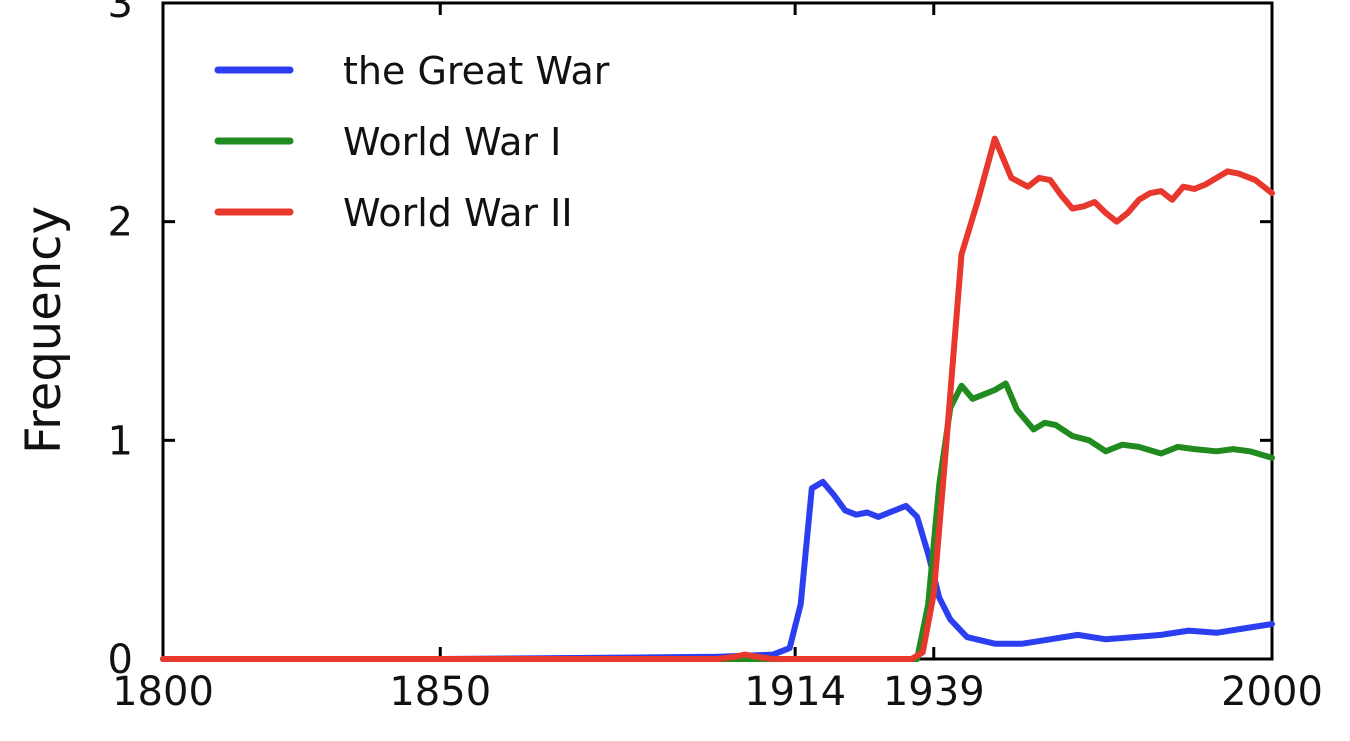  I want to click on x-tick-label: 1850, so click(440, 692).